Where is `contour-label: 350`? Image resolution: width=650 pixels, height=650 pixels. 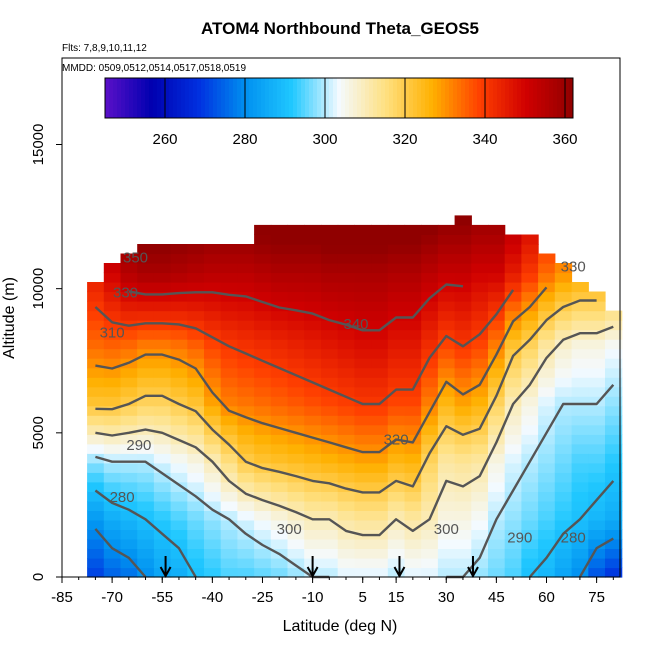
contour-label: 350 is located at coordinates (135, 258).